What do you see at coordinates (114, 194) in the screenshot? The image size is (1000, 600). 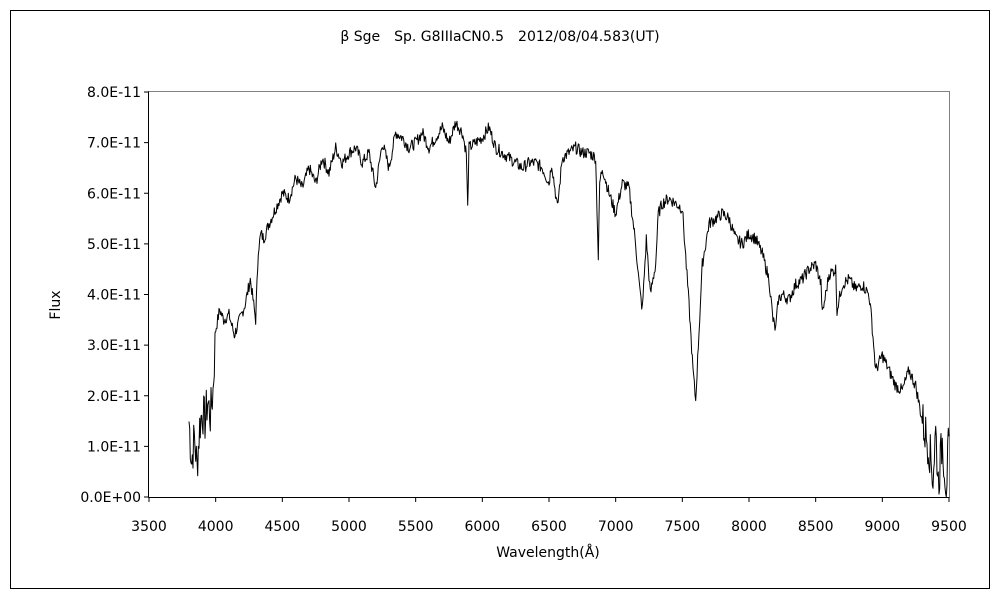 I see `y-tick-label: 6.0E-11` at bounding box center [114, 194].